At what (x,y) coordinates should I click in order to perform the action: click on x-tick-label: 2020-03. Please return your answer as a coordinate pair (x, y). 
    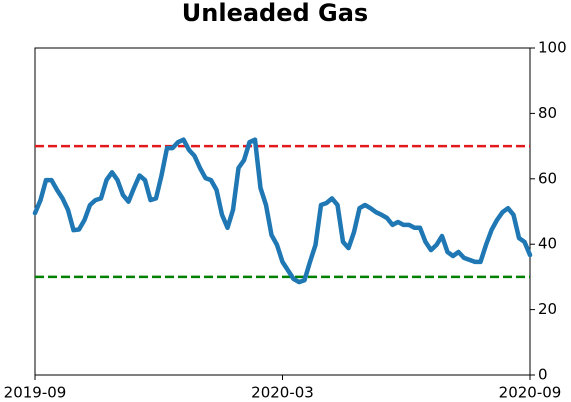
    Looking at the image, I should click on (282, 393).